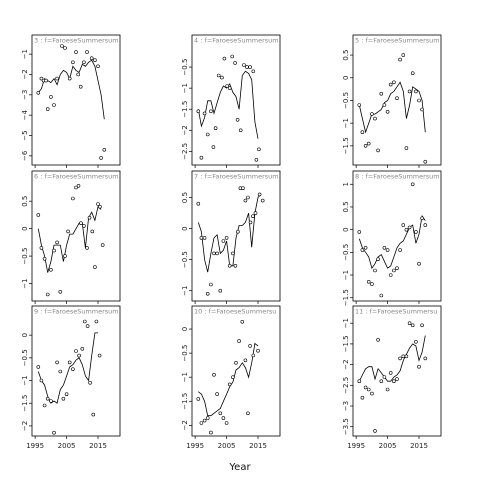  Describe the element at coordinates (25, 135) in the screenshot. I see `y-tick-label: −5` at that location.